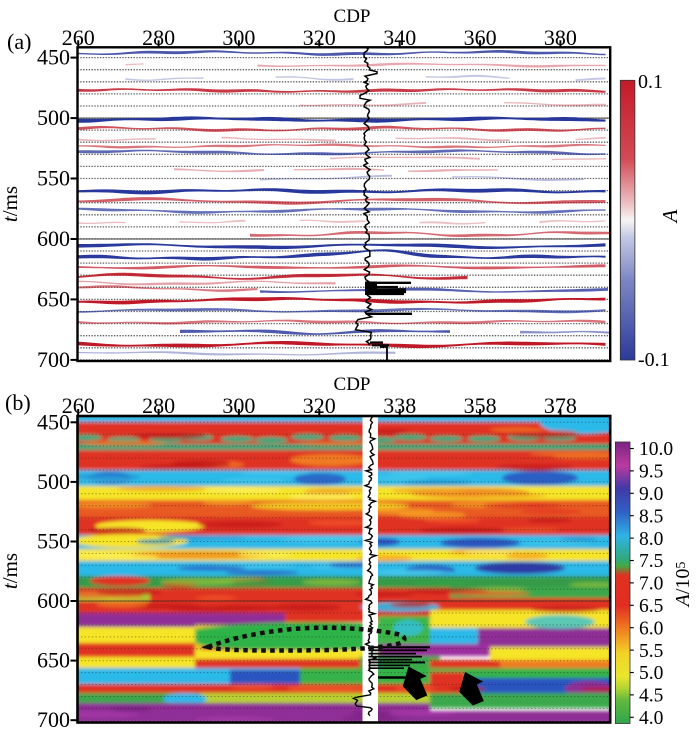 Image resolution: width=700 pixels, height=748 pixels. What do you see at coordinates (651, 472) in the screenshot?
I see `svg-text: 9.5` at bounding box center [651, 472].